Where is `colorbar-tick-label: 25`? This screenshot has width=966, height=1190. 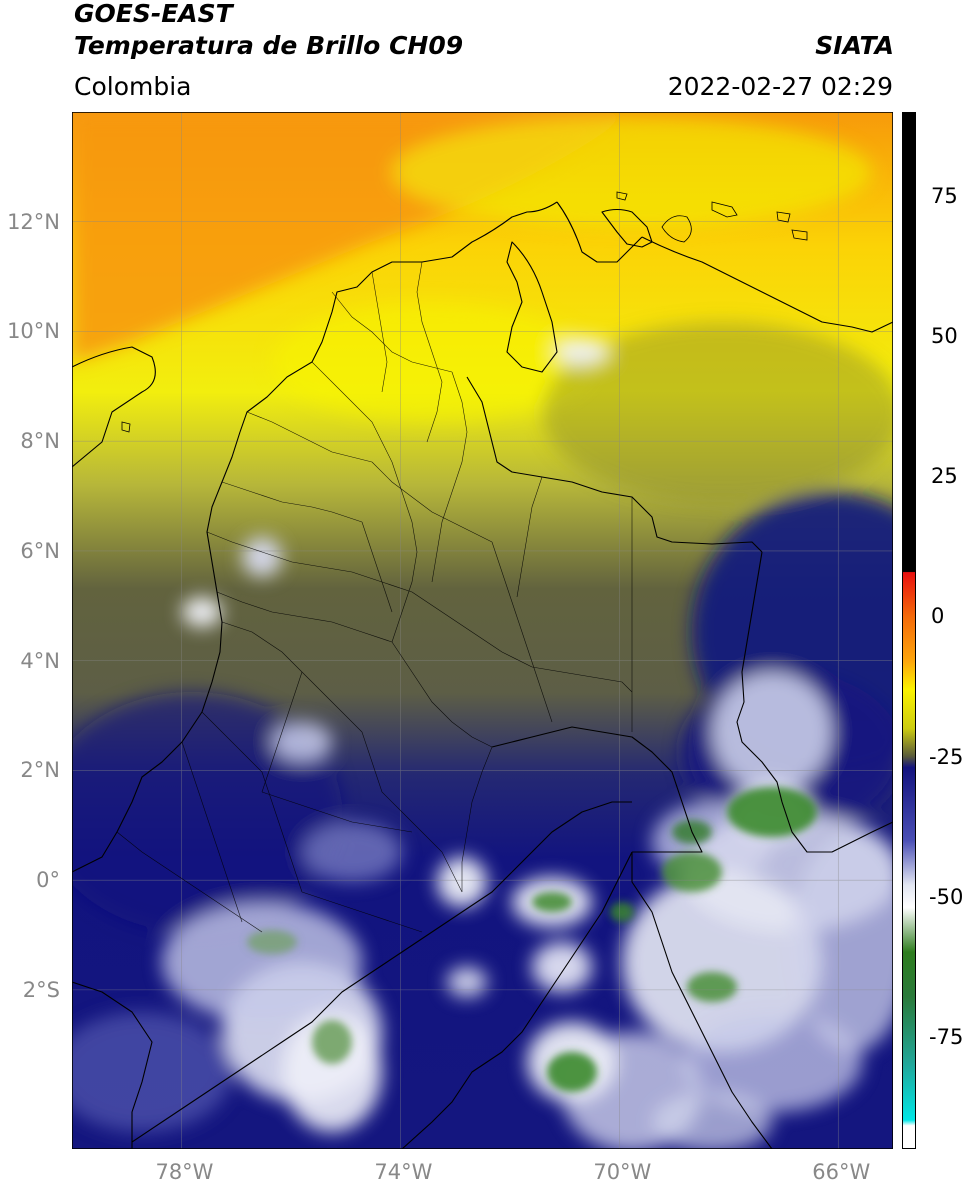
colorbar-tick-label: 25 is located at coordinates (944, 476).